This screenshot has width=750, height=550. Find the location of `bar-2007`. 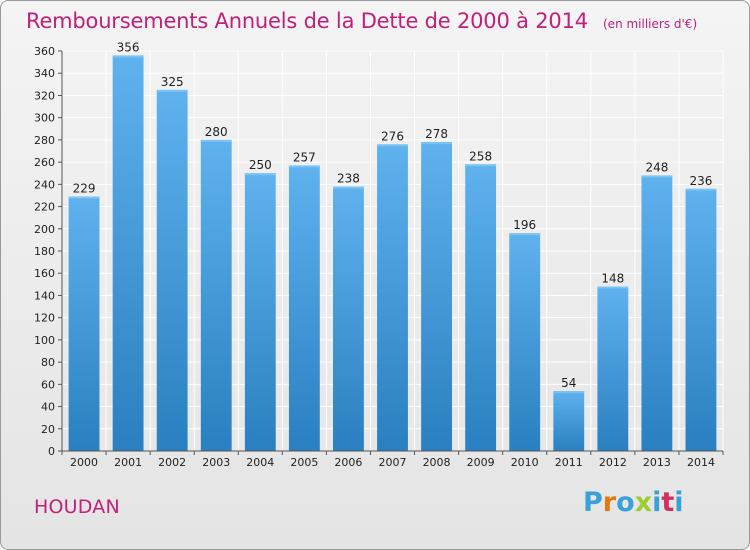

bar-2007 is located at coordinates (392, 298).